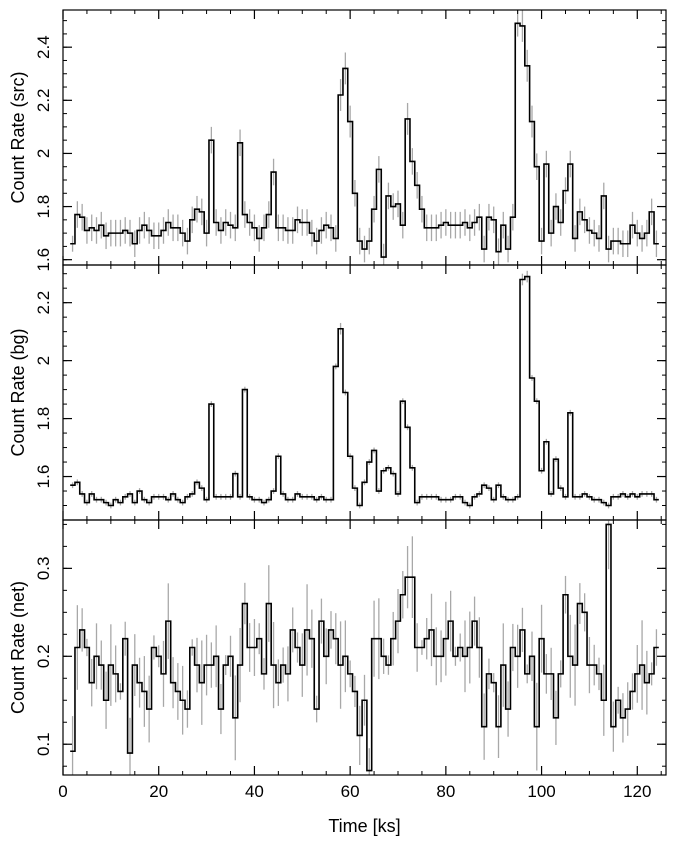  I want to click on y-tick-label: 0.2, so click(43, 656).